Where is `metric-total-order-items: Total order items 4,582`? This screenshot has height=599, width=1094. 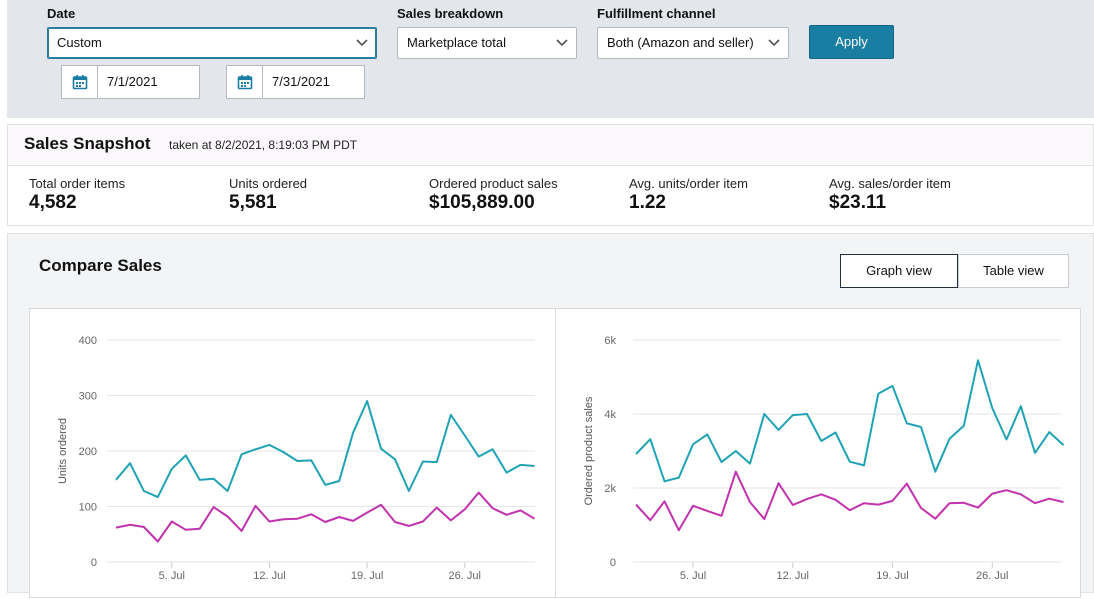 metric-total-order-items: Total order items 4,582 is located at coordinates (77, 195).